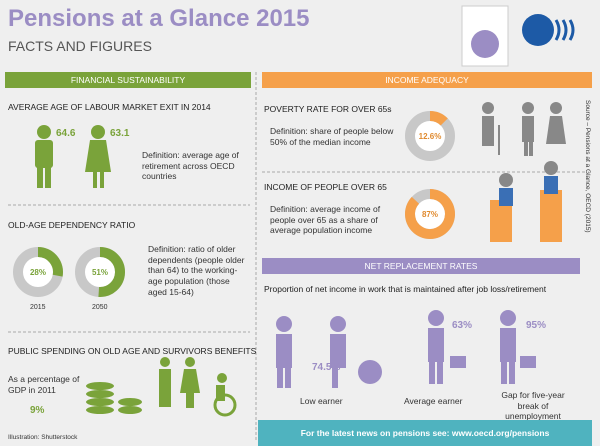 This screenshot has width=600, height=446. What do you see at coordinates (538, 30) in the screenshot?
I see `oecd-globe` at bounding box center [538, 30].